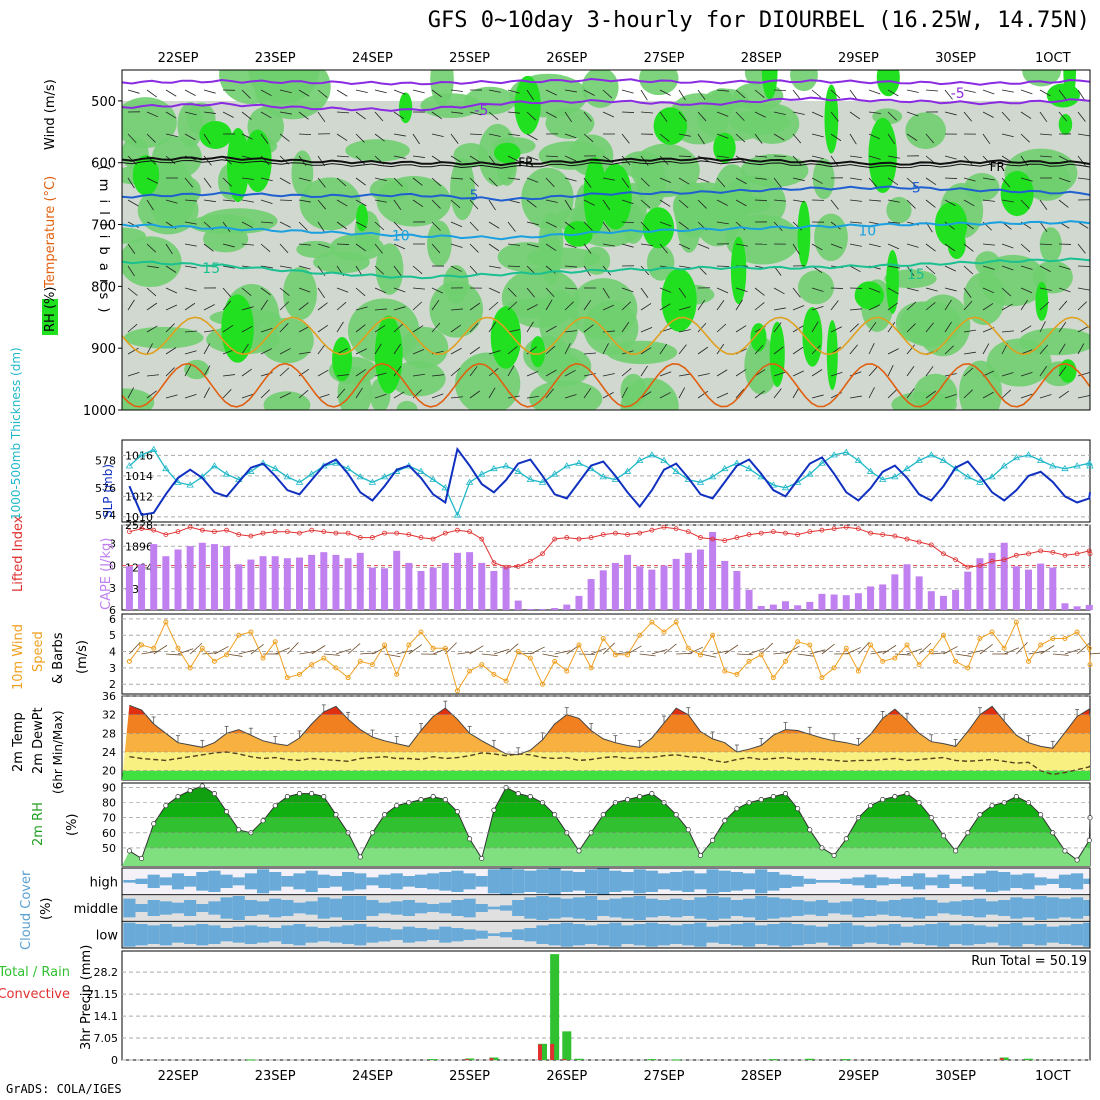 This screenshot has width=1100, height=1100. I want to click on lifted-tick-label: 0, so click(112, 566).